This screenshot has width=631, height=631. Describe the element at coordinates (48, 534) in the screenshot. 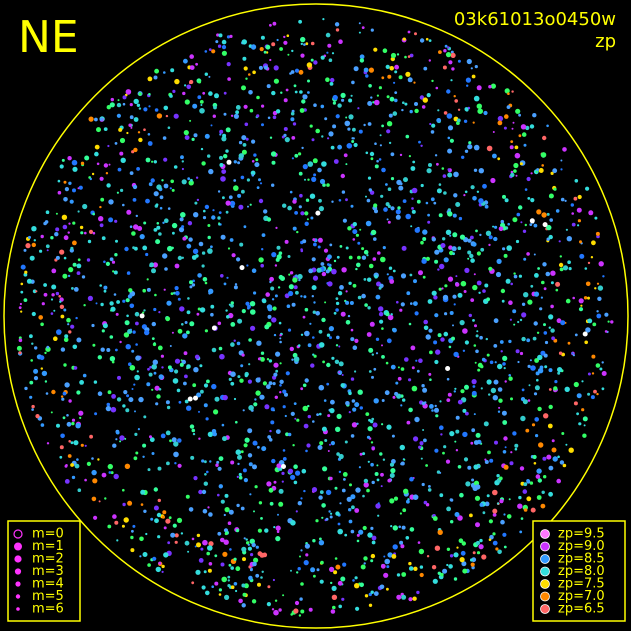

I see `magnitude-label: m=0` at that location.